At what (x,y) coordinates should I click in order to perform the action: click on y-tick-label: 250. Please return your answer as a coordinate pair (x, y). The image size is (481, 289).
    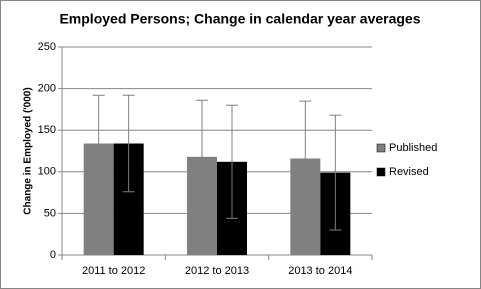
    Looking at the image, I should click on (47, 47).